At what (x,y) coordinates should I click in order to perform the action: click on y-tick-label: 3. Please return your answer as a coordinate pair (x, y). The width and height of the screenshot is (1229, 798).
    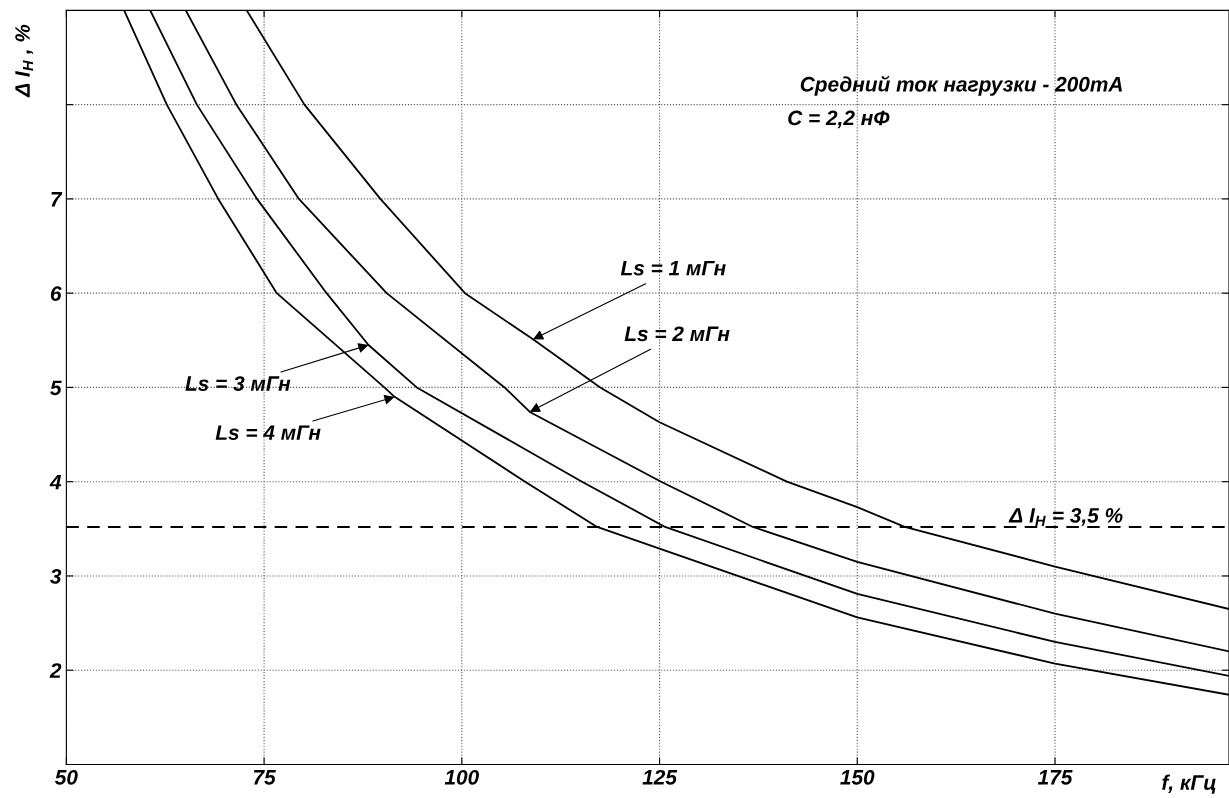
    Looking at the image, I should click on (56, 576).